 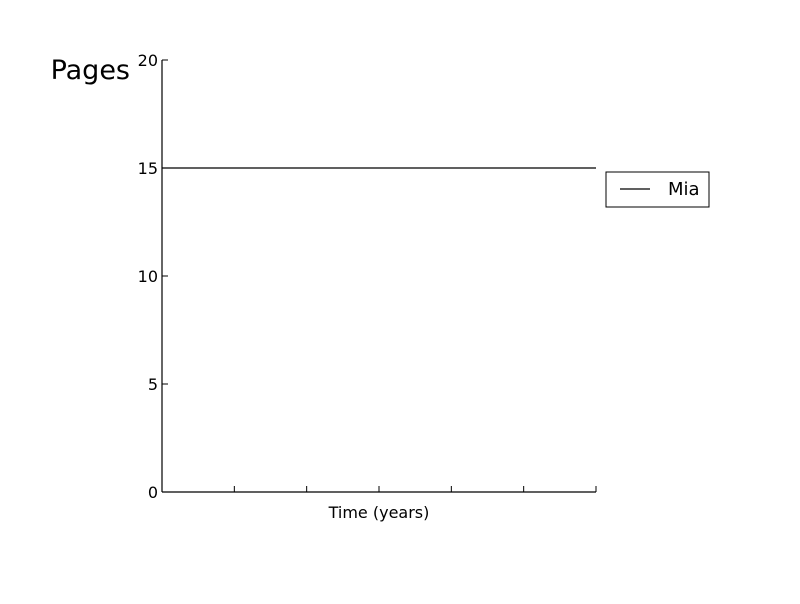 I want to click on x-axis-title: Time (years), so click(x=379, y=512).